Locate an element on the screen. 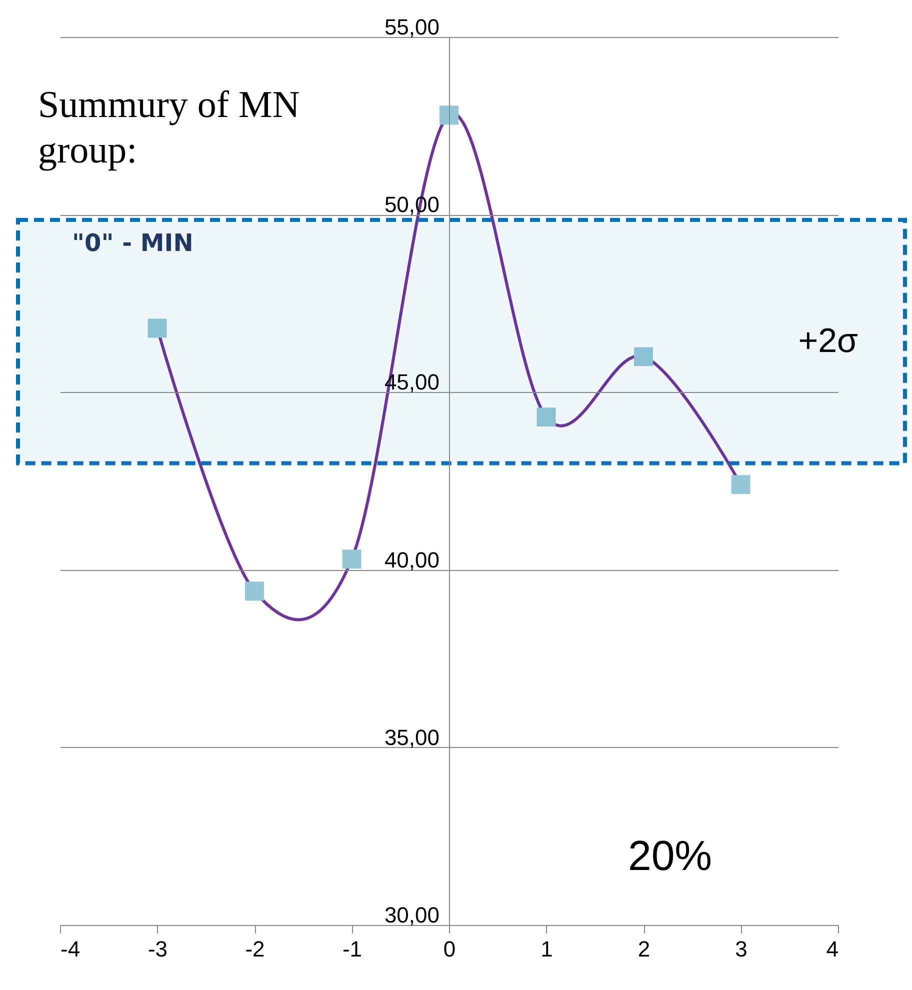  x-tick-label: 0 is located at coordinates (449, 949).